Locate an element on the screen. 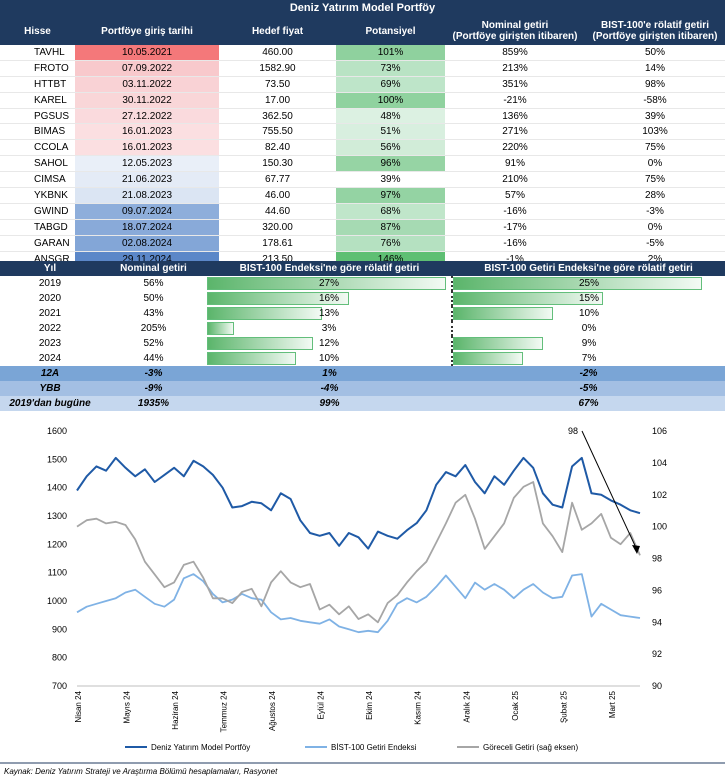  legend-label: Göreceli Getiri (sağ eksen) is located at coordinates (530, 747).